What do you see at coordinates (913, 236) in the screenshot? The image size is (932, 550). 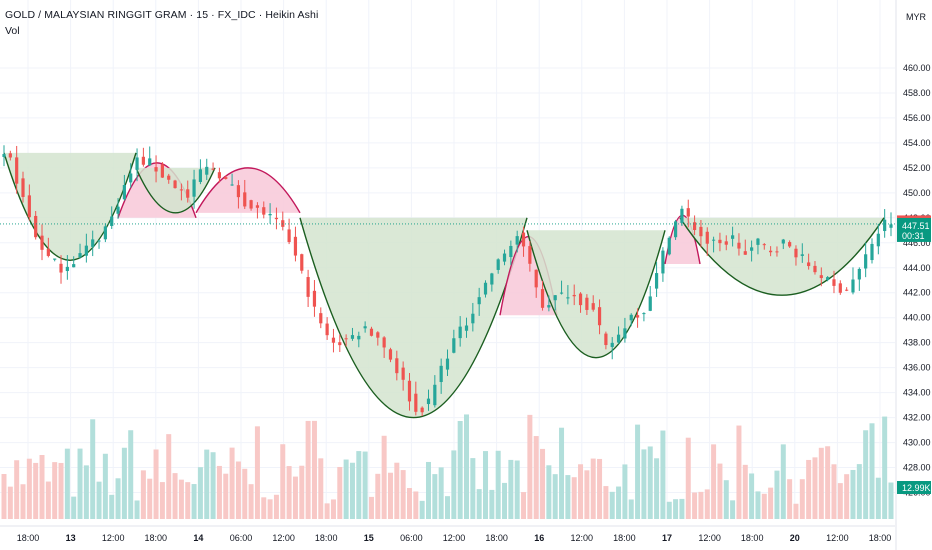 I see `countdown-value: 00:31` at bounding box center [913, 236].